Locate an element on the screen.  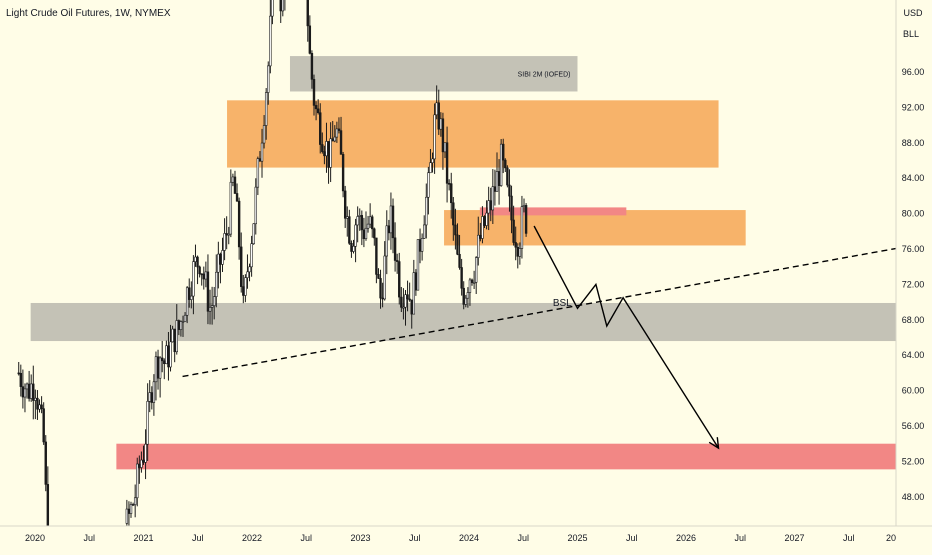
projection-path is located at coordinates (626, 337).